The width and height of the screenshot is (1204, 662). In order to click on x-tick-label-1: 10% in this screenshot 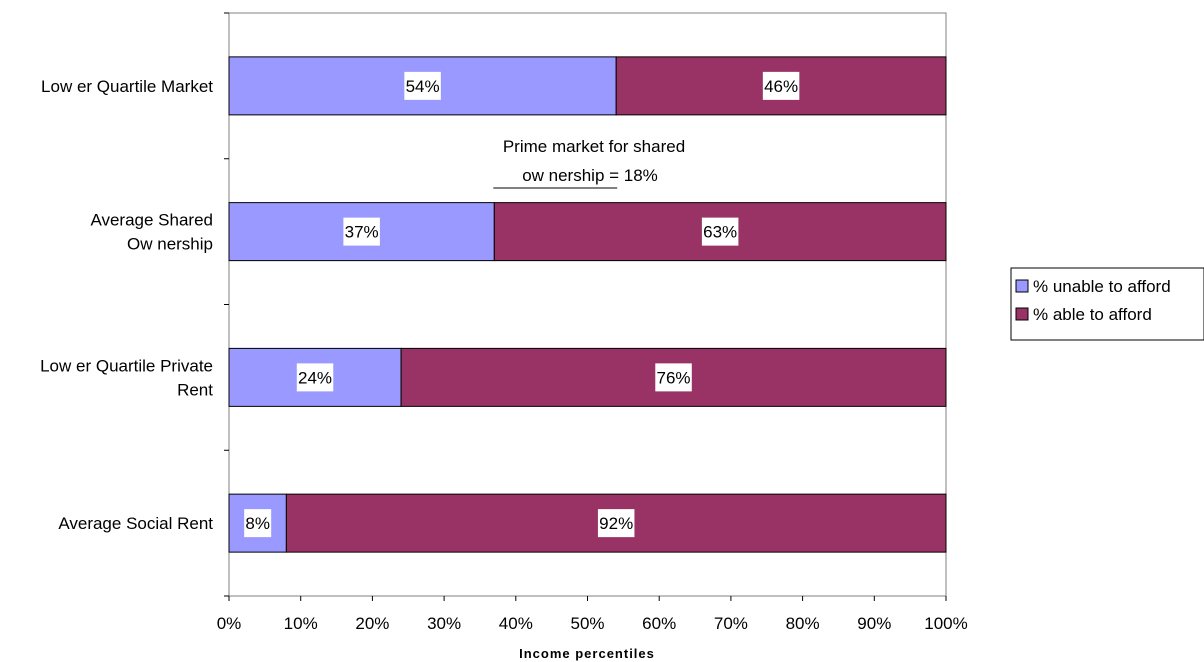, I will do `click(301, 623)`.